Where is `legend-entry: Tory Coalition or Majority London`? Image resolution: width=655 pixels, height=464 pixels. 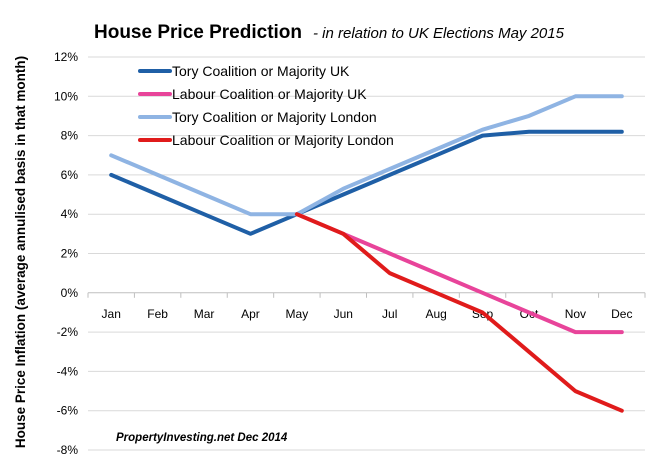
legend-entry: Tory Coalition or Majority London is located at coordinates (274, 117).